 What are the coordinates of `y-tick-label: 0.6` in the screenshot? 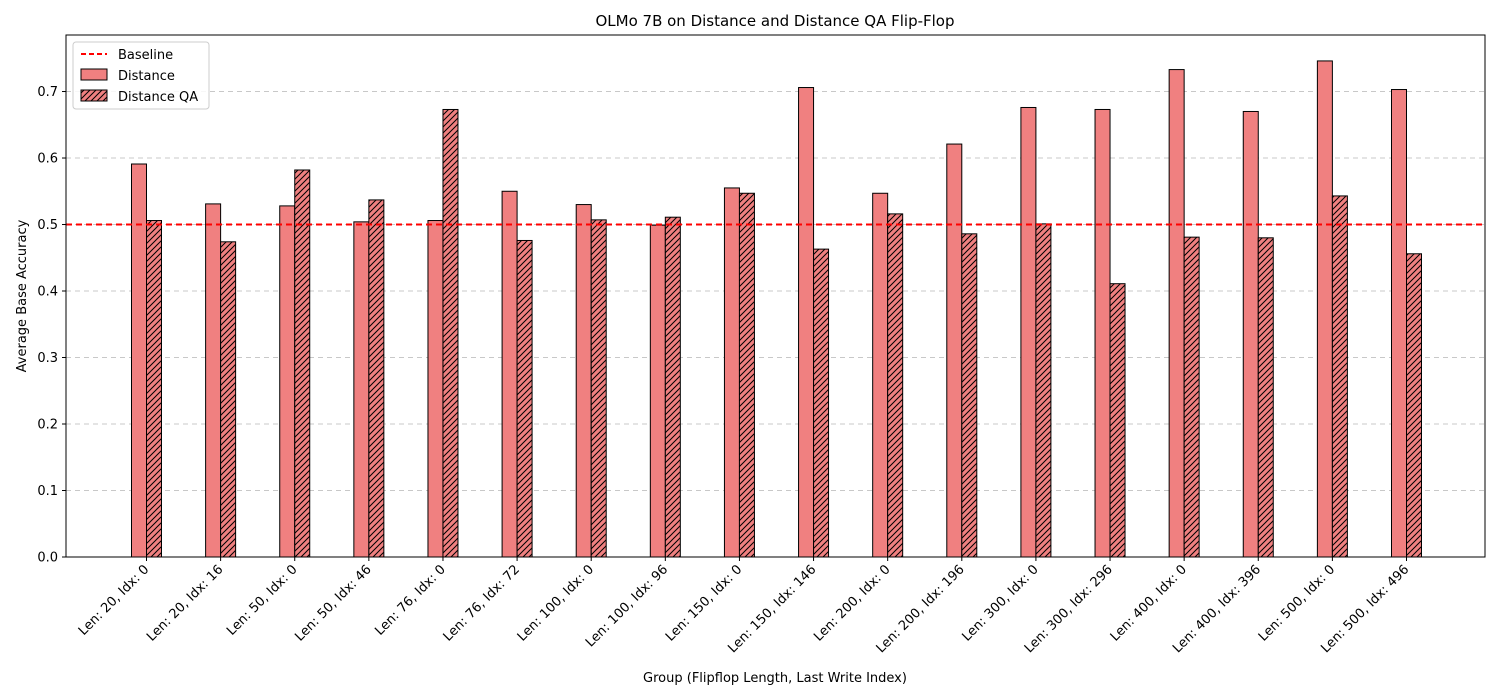 It's located at (47, 159).